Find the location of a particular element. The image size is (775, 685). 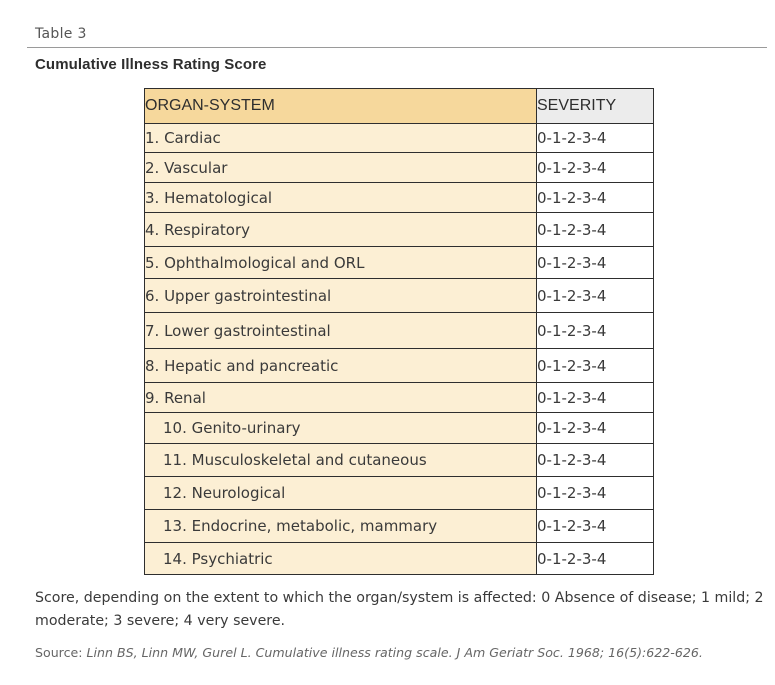

organ-system-cell: 11. Musculoskeletal and cutaneous is located at coordinates (340, 460).